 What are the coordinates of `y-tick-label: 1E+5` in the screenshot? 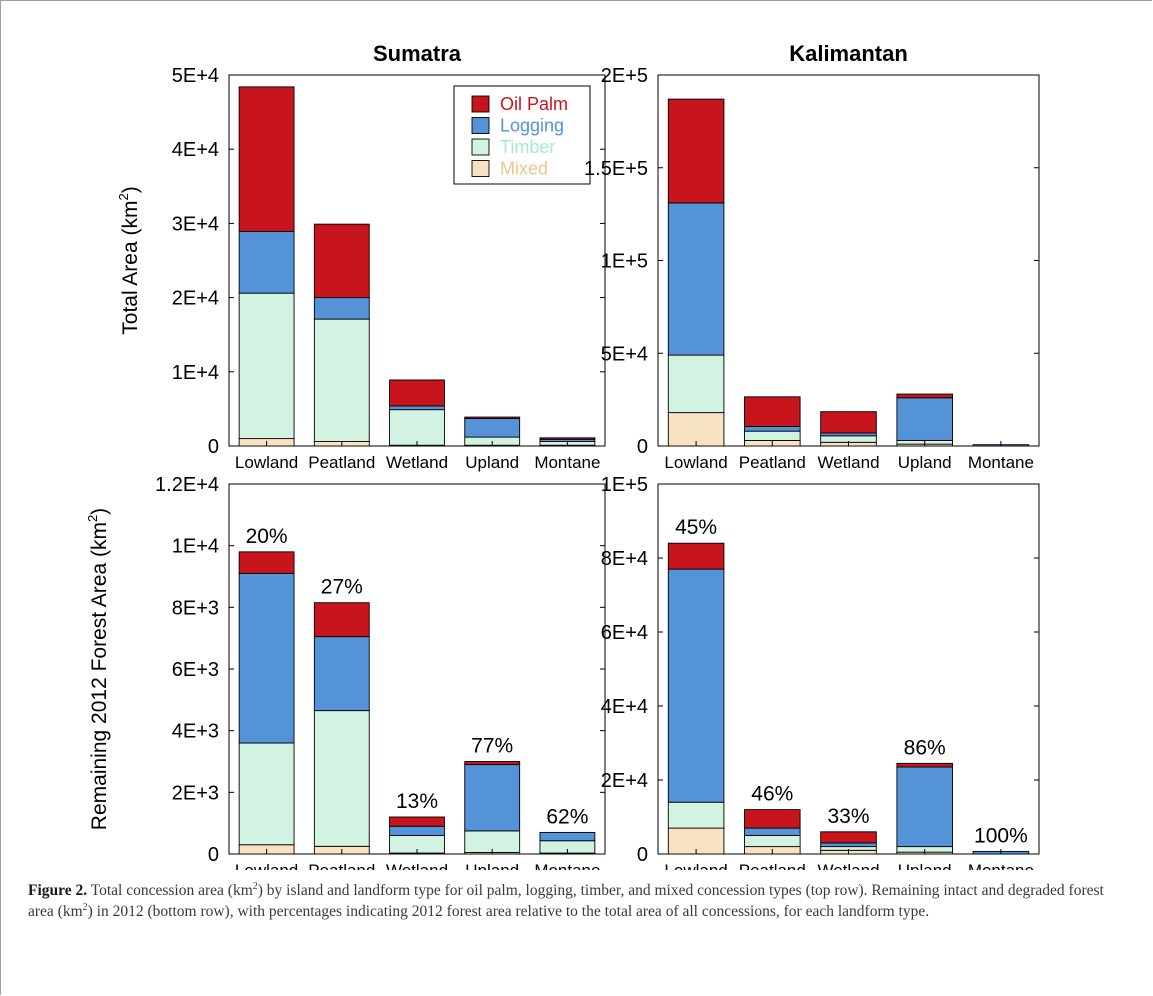 It's located at (624, 485).